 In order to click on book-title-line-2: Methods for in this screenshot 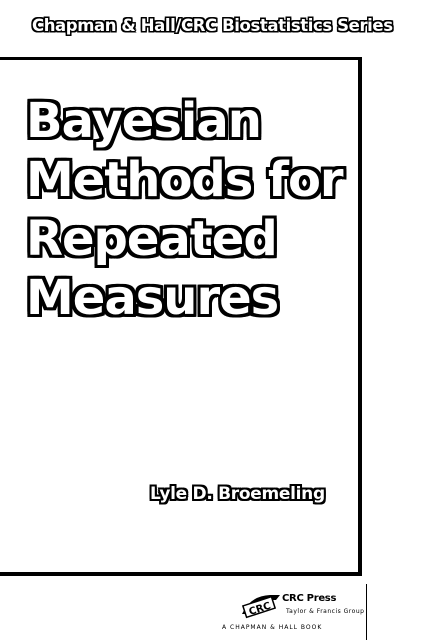, I will do `click(185, 180)`.